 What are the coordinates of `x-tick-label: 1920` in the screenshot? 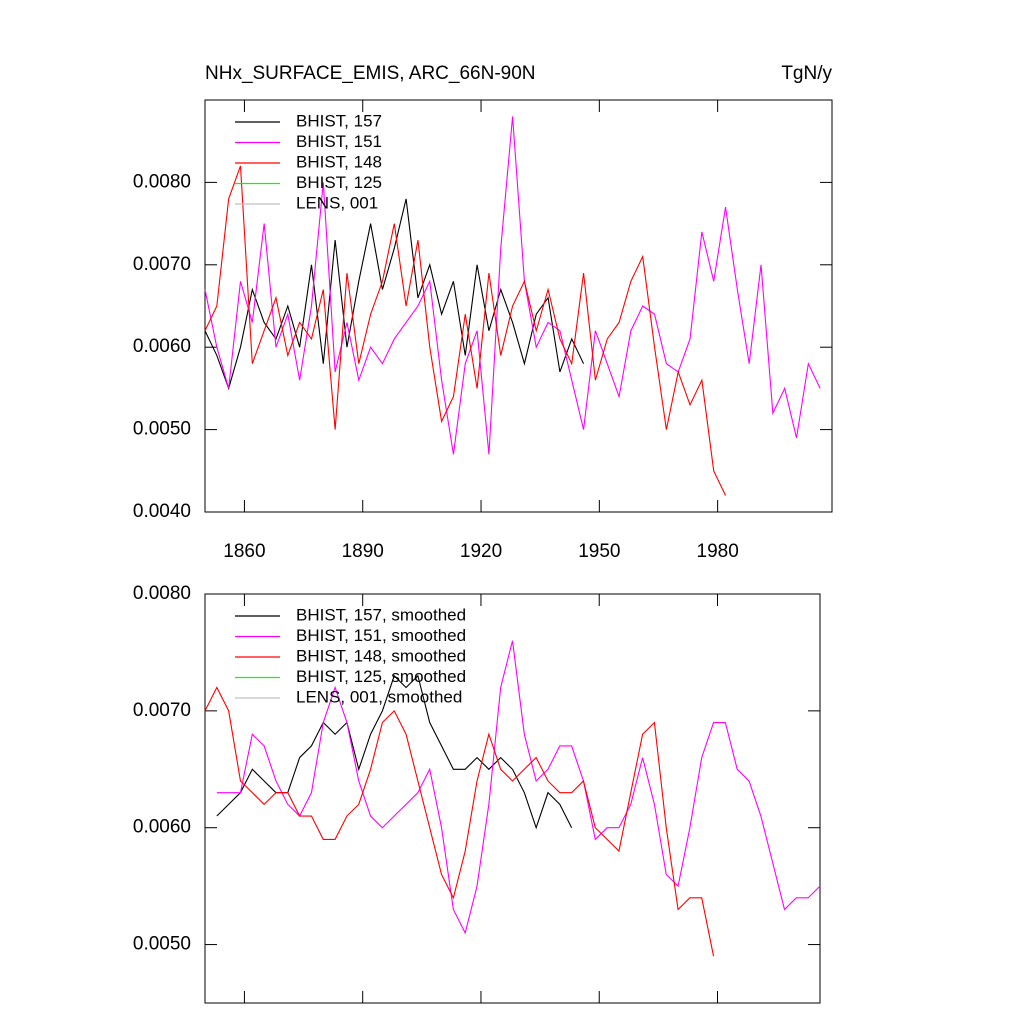 It's located at (481, 551).